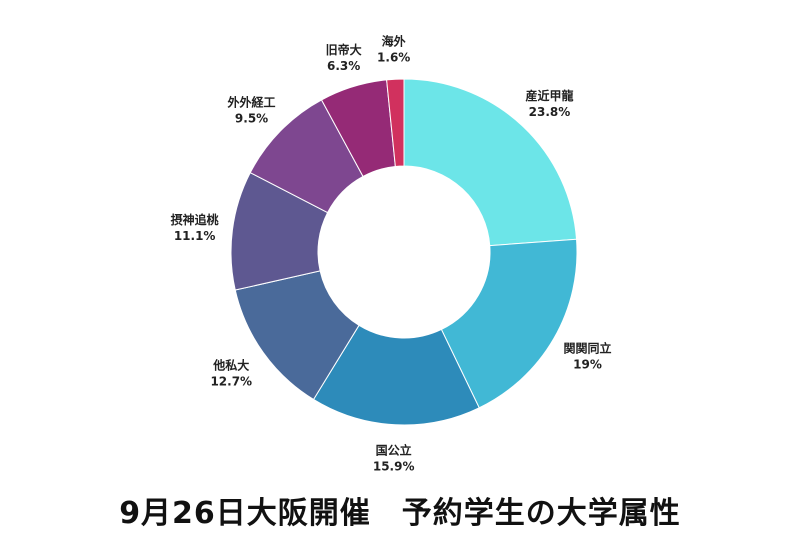 The height and width of the screenshot is (550, 800). What do you see at coordinates (587, 365) in the screenshot?
I see `slice-percent-1: 19%` at bounding box center [587, 365].